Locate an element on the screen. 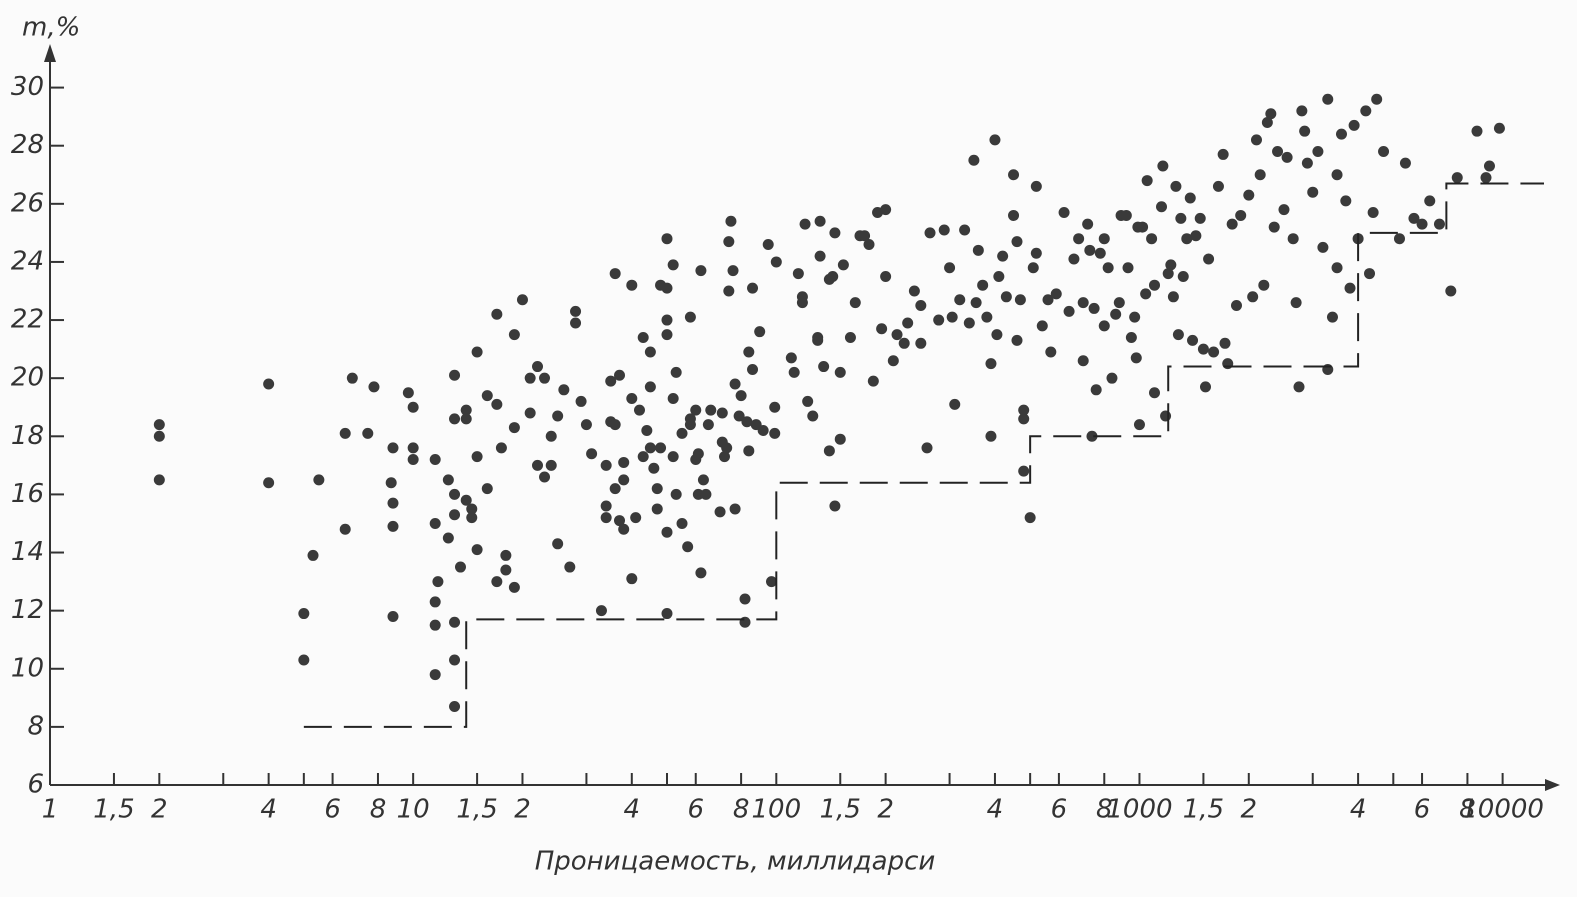 The height and width of the screenshot is (897, 1577). x-tick-label: 4 is located at coordinates (632, 810).